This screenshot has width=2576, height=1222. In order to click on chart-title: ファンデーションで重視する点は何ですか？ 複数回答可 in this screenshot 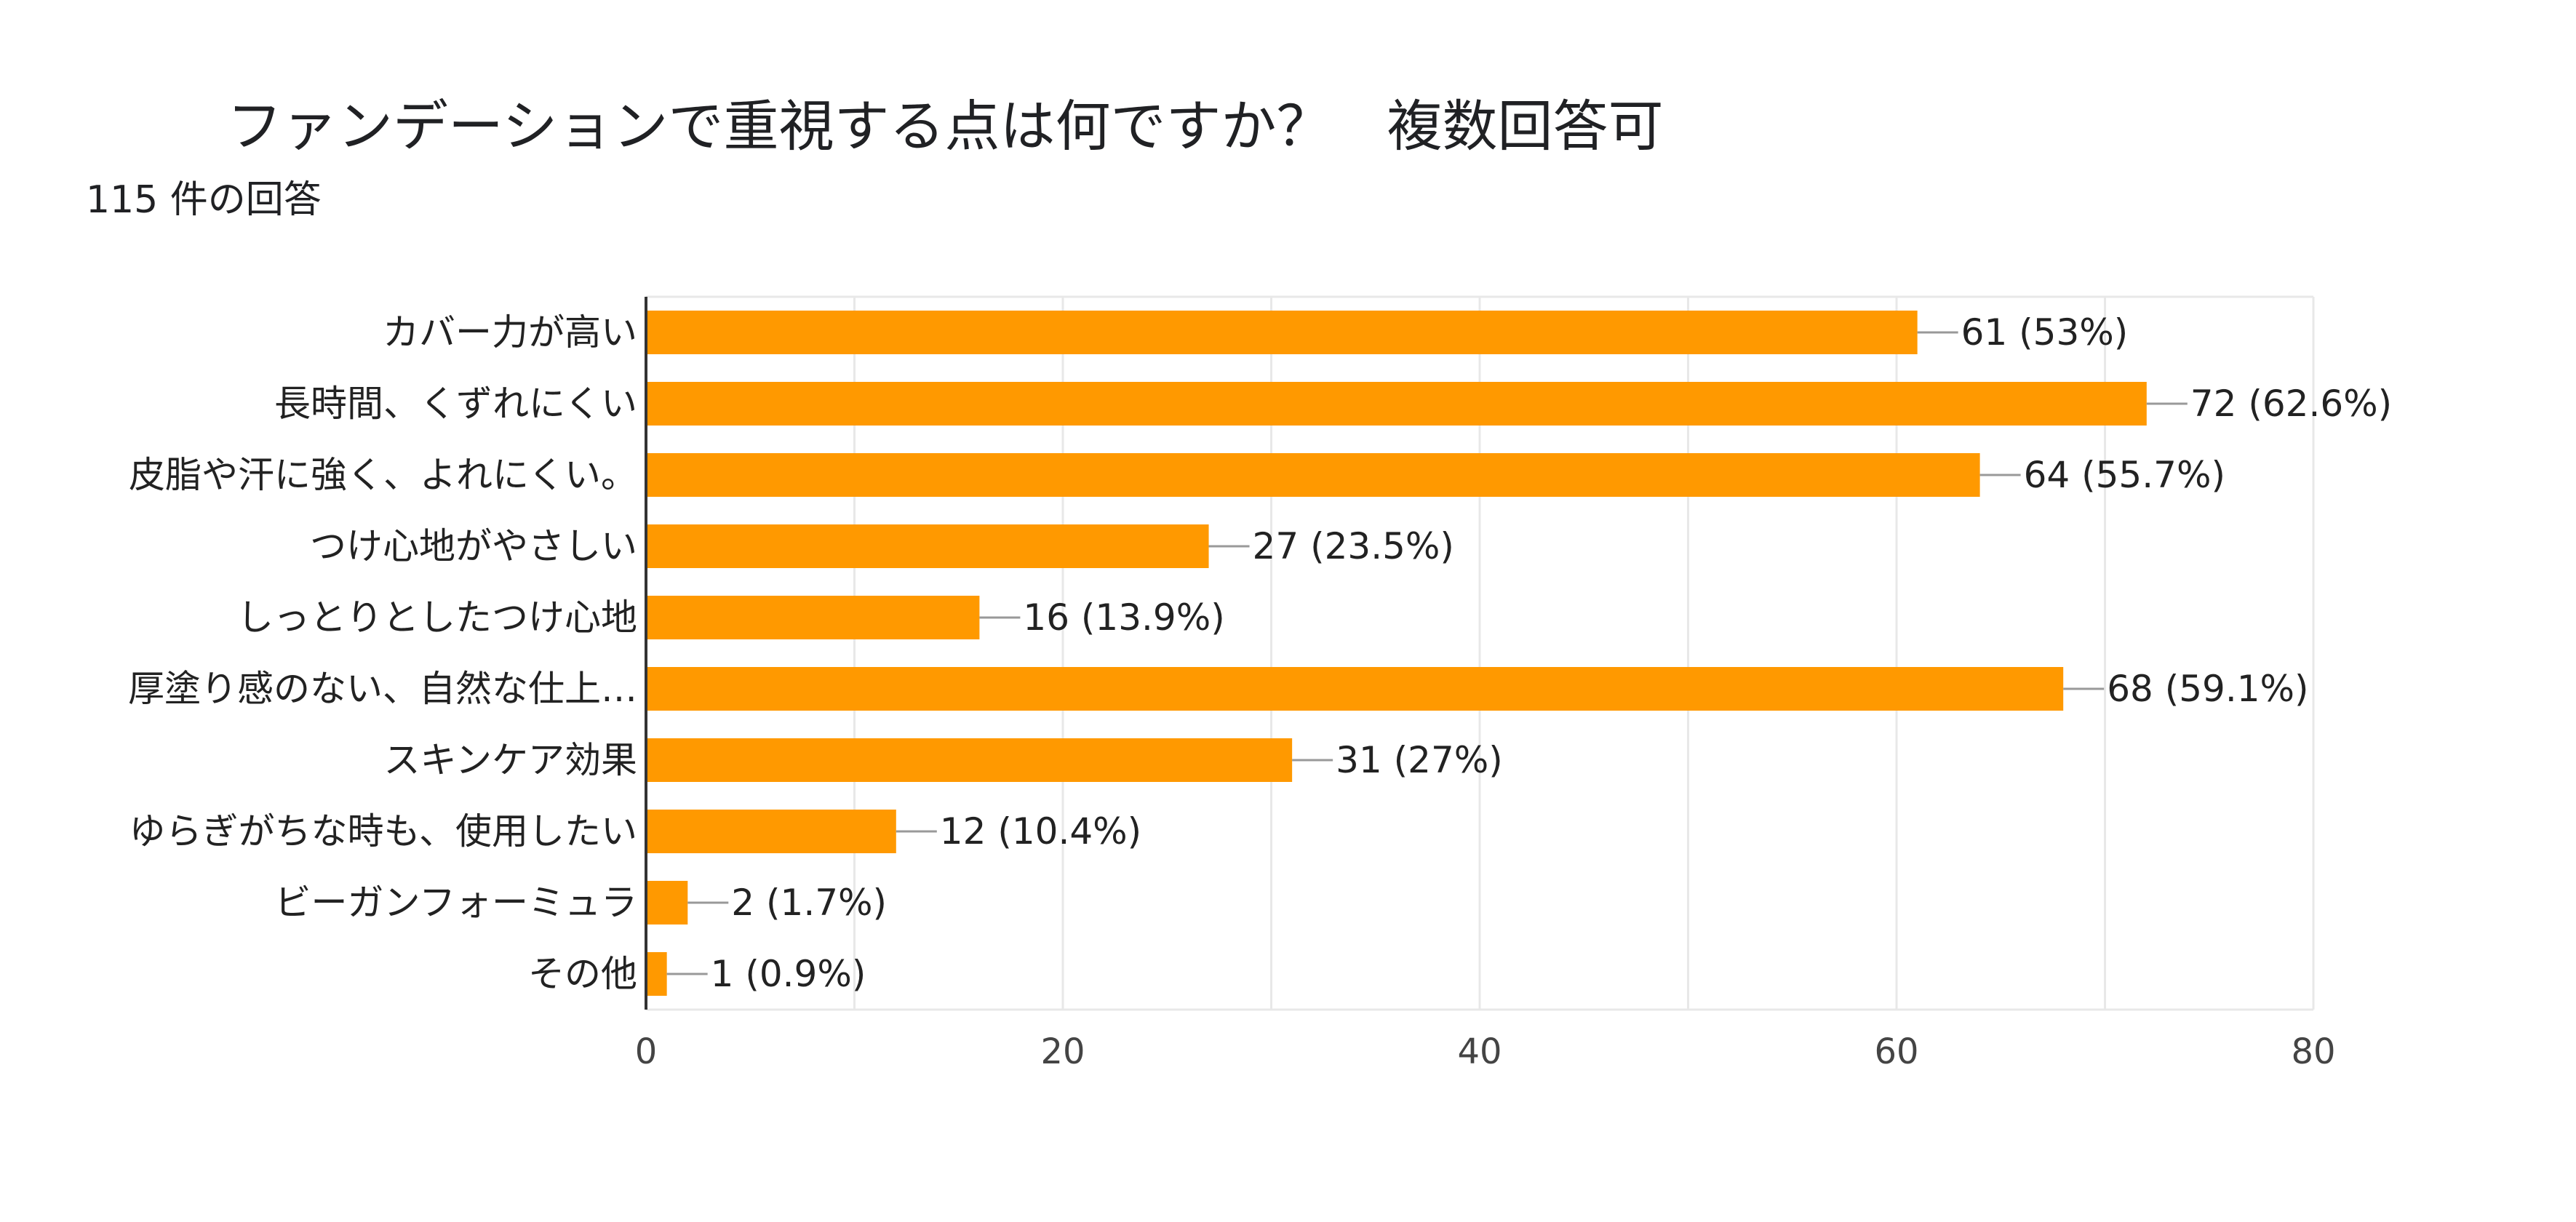, I will do `click(945, 126)`.